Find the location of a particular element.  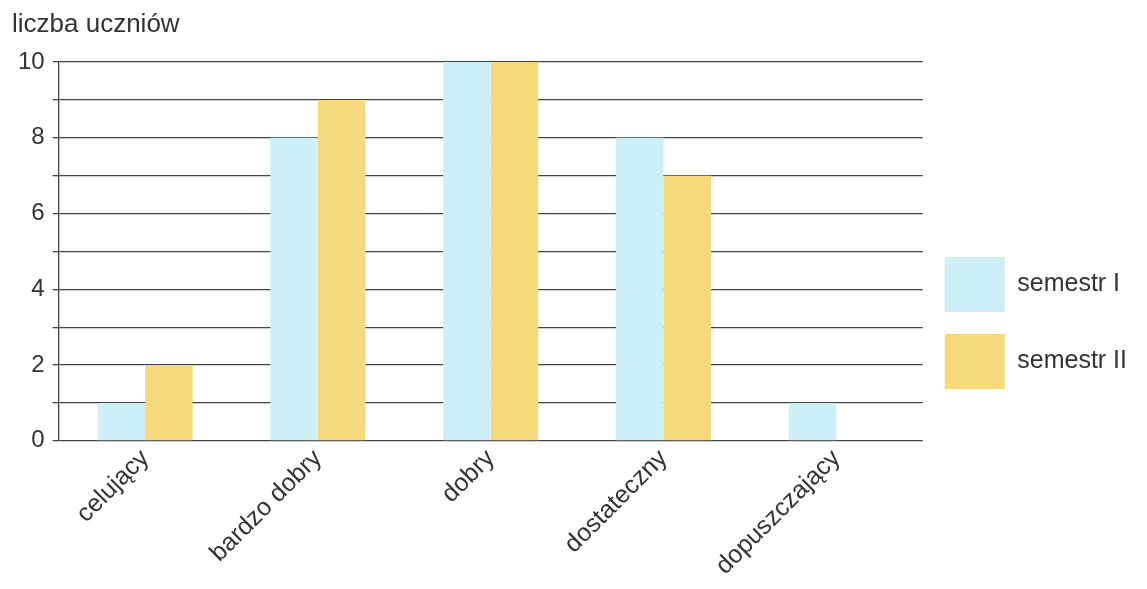

y-tick-label: 8 is located at coordinates (38, 136).